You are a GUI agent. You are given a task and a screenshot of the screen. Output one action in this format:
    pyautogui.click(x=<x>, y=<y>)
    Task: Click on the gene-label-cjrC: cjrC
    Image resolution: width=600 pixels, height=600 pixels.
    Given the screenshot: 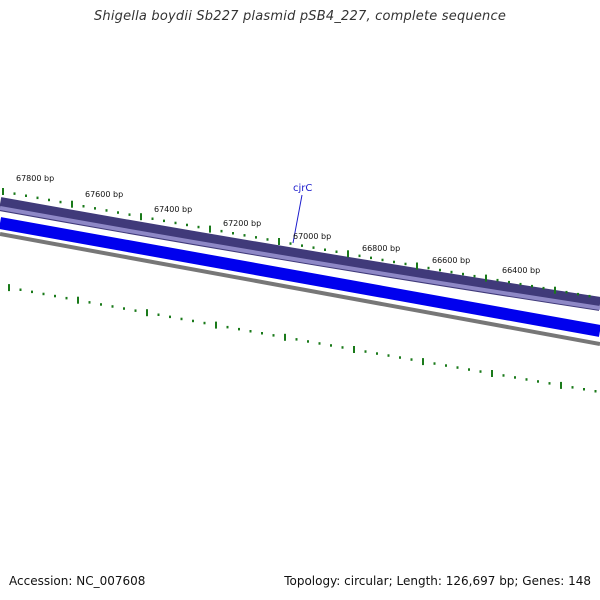 What is the action you would take?
    pyautogui.click(x=302, y=188)
    